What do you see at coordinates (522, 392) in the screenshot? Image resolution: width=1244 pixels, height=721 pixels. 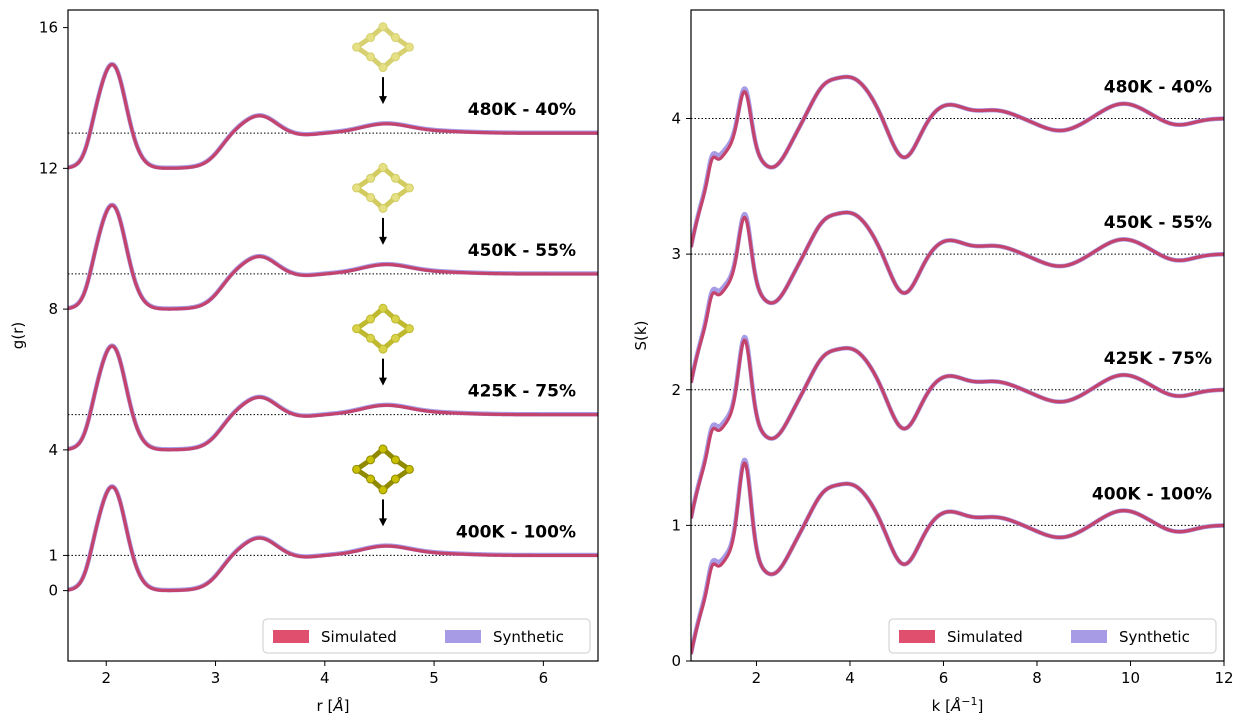 I see `gr-annotation: 425K - 75%` at bounding box center [522, 392].